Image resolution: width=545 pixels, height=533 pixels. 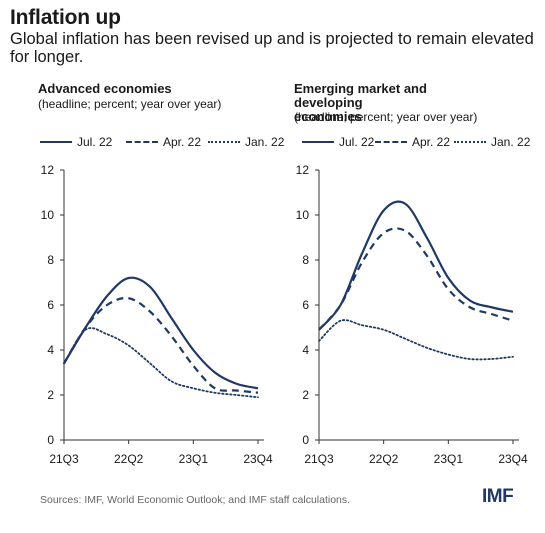 I want to click on chart-2-subtitle: (headline; percent; year over year), so click(x=386, y=117).